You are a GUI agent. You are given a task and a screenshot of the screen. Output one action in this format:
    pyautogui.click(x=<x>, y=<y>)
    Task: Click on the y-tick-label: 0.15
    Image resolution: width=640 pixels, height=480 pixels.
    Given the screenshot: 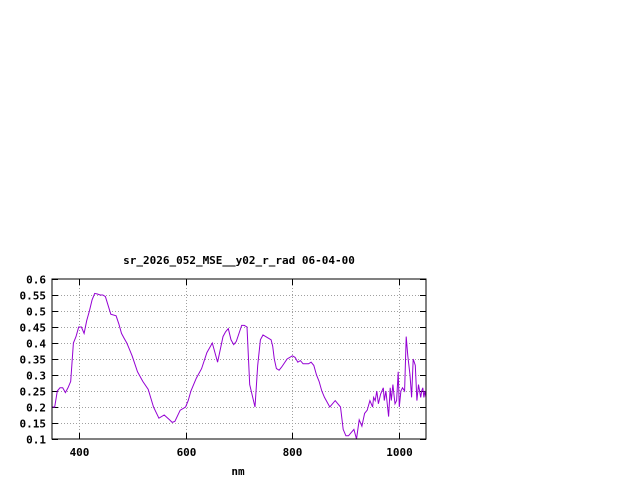 What is the action you would take?
    pyautogui.click(x=33, y=424)
    